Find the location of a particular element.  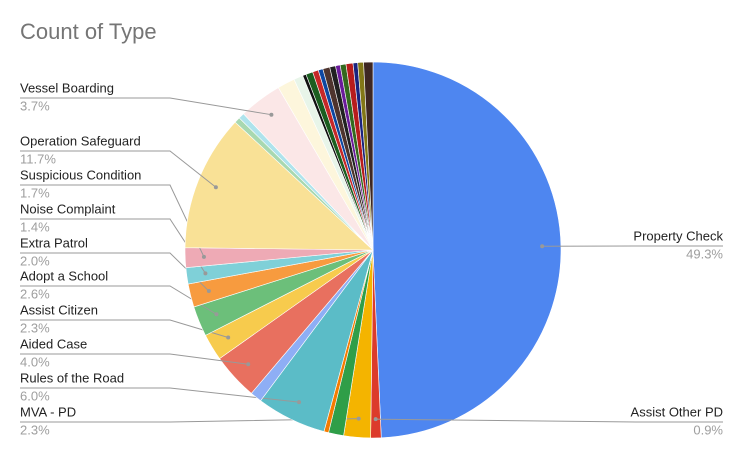

slice-value-label: 3.7% is located at coordinates (35, 105).